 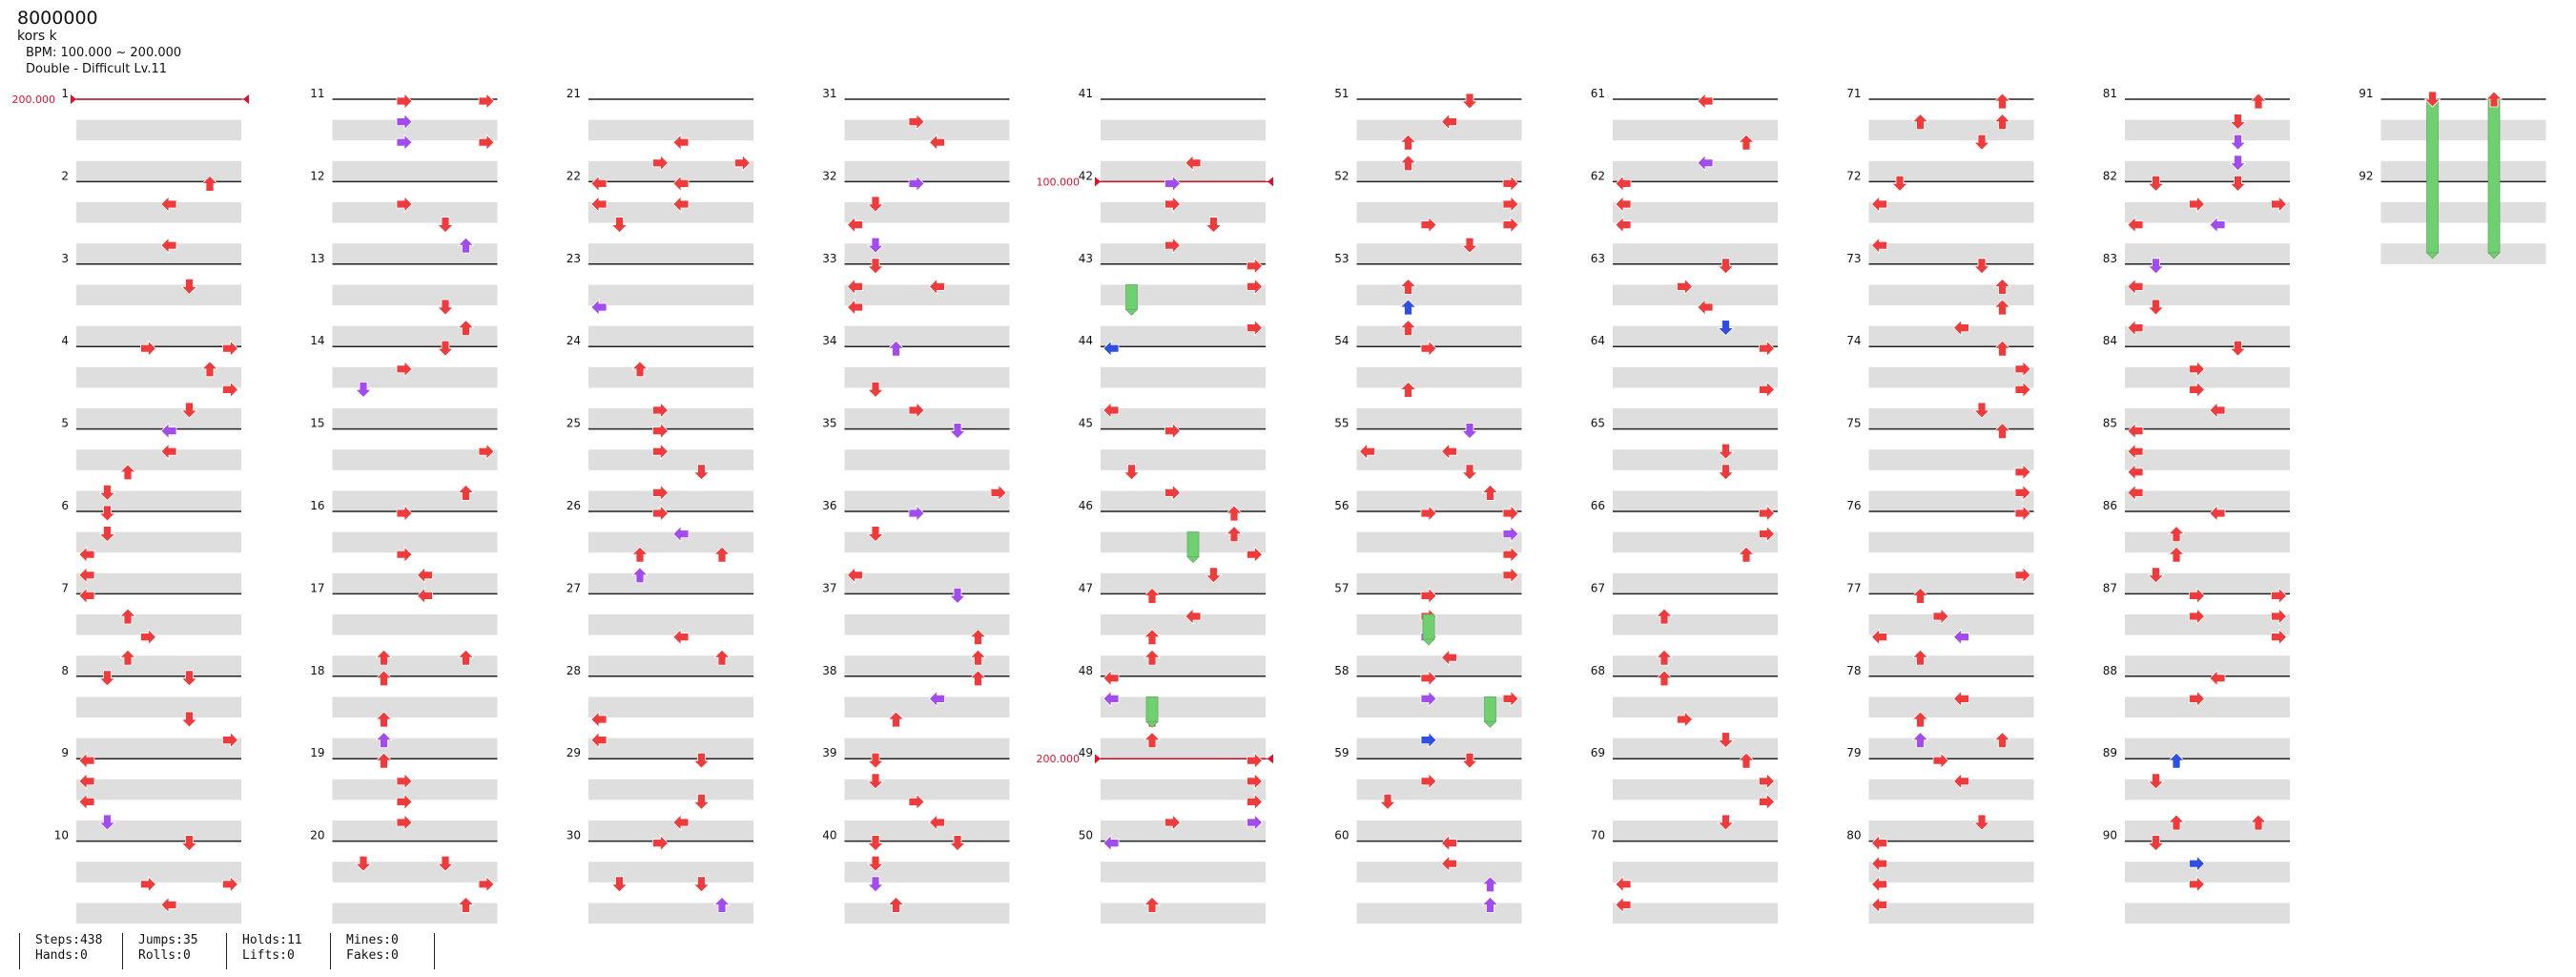 What do you see at coordinates (660, 629) in the screenshot?
I see `measure-27: 27` at bounding box center [660, 629].